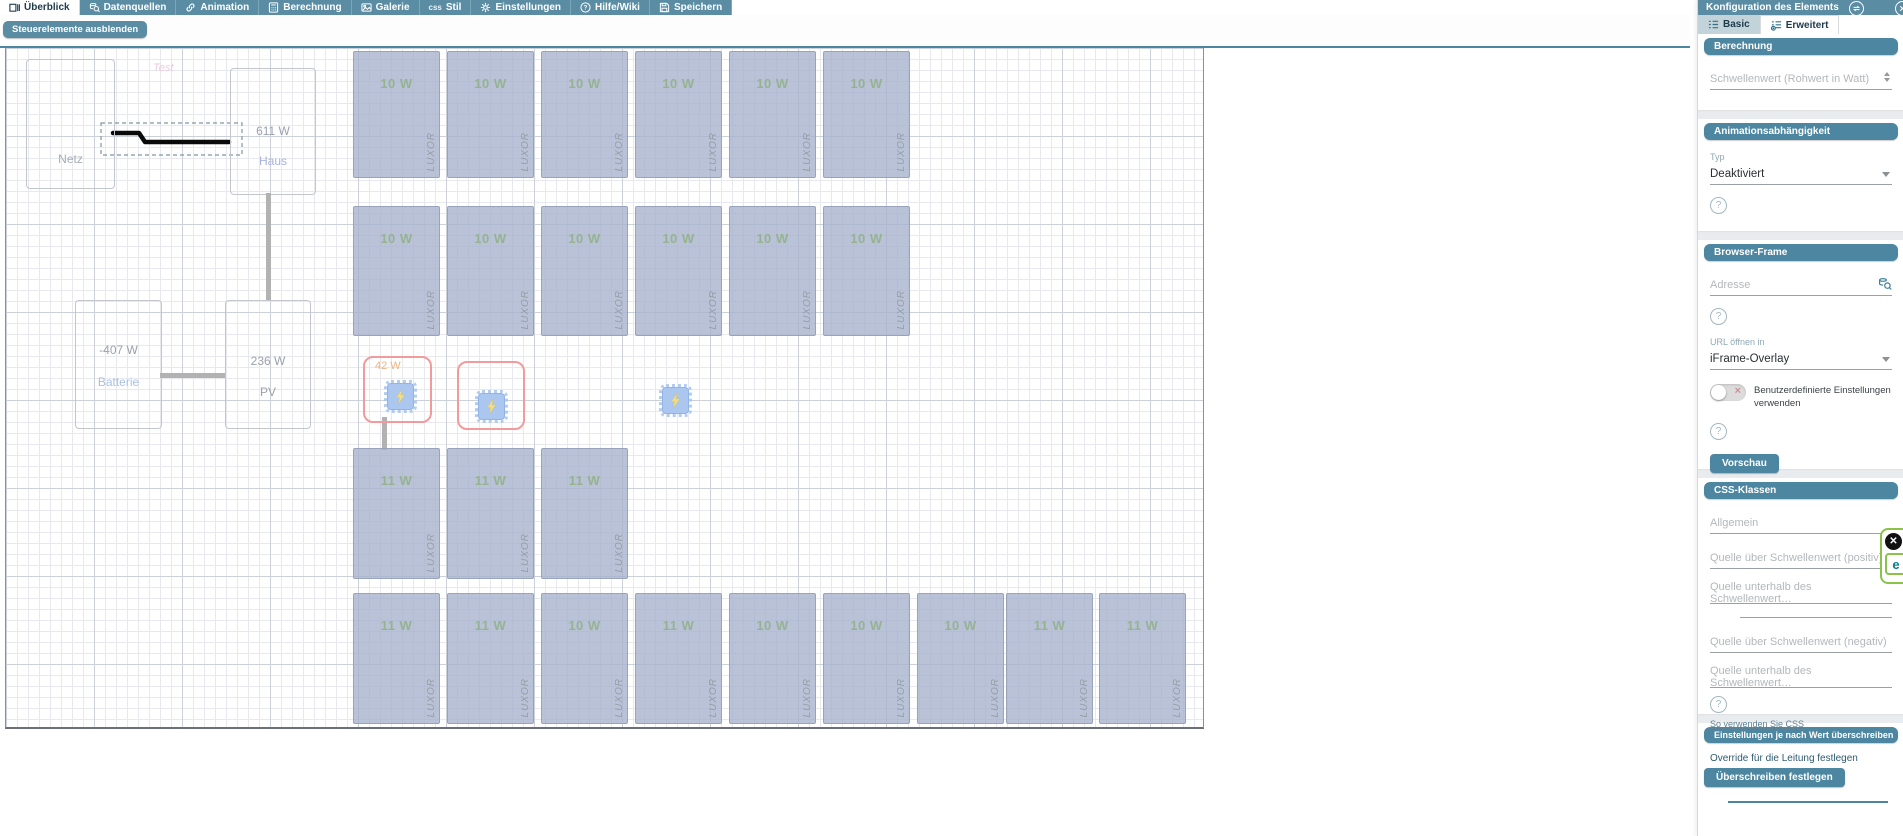 This screenshot has height=836, width=1903. I want to click on secondary-underline, so click(1816, 617).